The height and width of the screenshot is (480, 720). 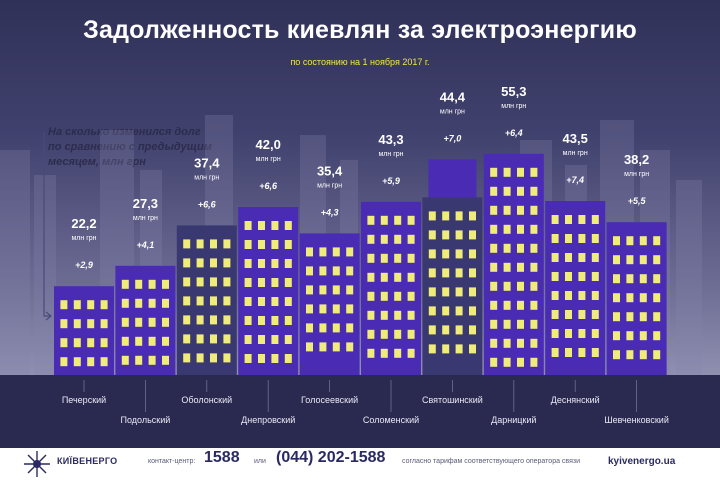 What do you see at coordinates (45, 275) in the screenshot?
I see `skyline-building` at bounding box center [45, 275].